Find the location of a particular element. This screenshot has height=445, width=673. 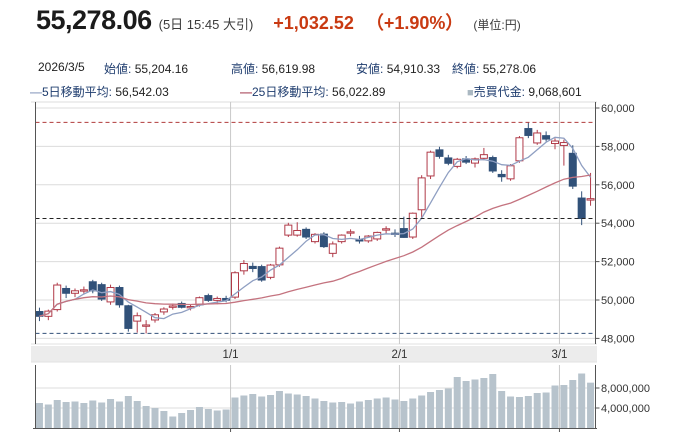

change-value: +1,032.52 is located at coordinates (313, 23).